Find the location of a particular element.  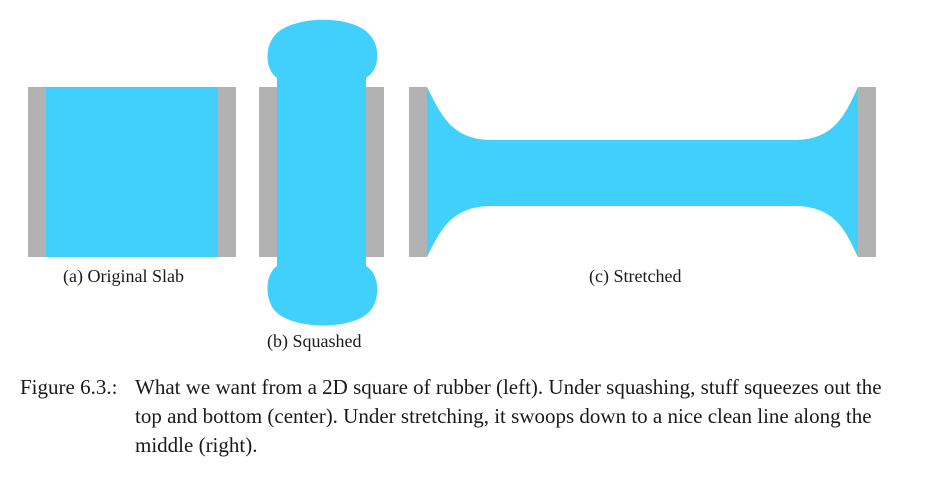

subfigure-squashed is located at coordinates (321, 172).